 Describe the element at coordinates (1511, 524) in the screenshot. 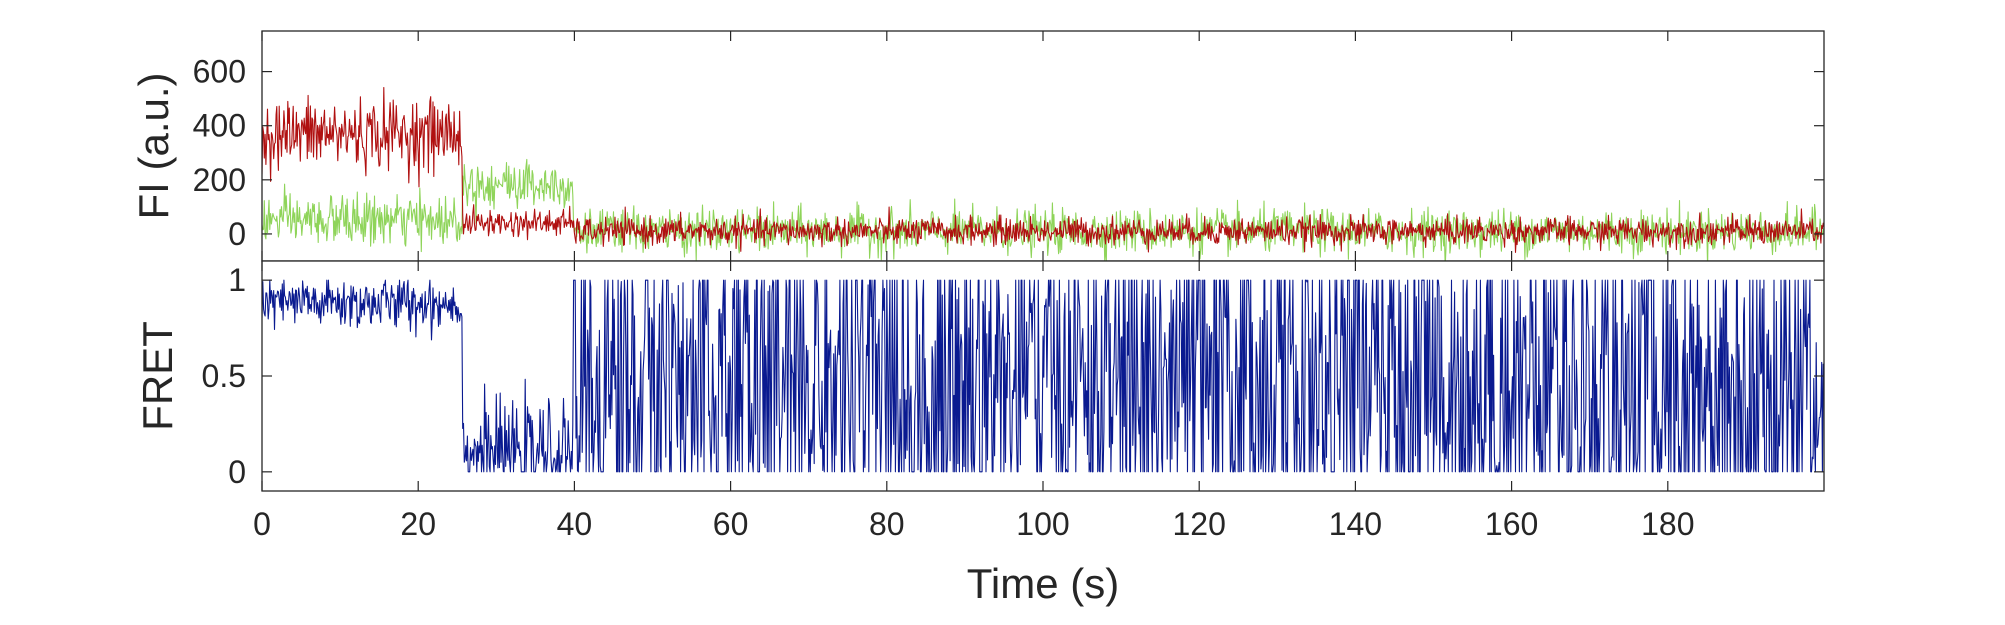

I see `x-tick-label: 160` at that location.